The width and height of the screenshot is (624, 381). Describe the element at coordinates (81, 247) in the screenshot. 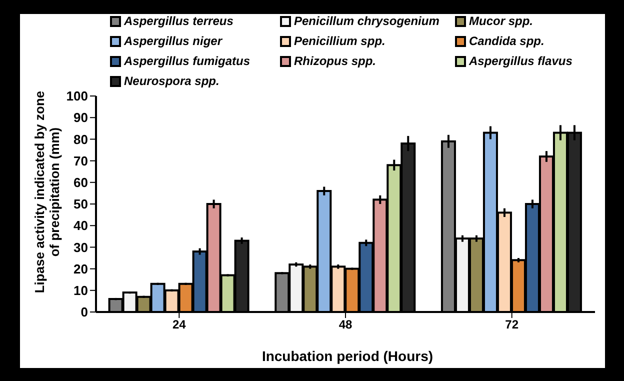

I see `y-tick-label: 30` at that location.